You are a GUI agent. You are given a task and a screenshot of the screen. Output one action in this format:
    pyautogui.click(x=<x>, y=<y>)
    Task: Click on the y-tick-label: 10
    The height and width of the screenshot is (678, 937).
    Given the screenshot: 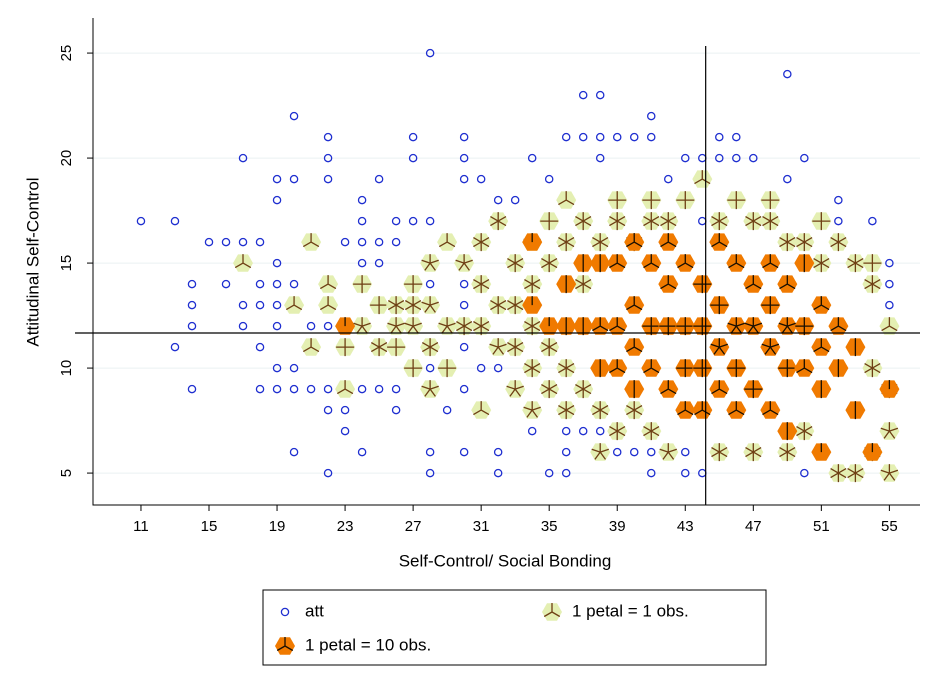 What is the action you would take?
    pyautogui.click(x=66, y=368)
    